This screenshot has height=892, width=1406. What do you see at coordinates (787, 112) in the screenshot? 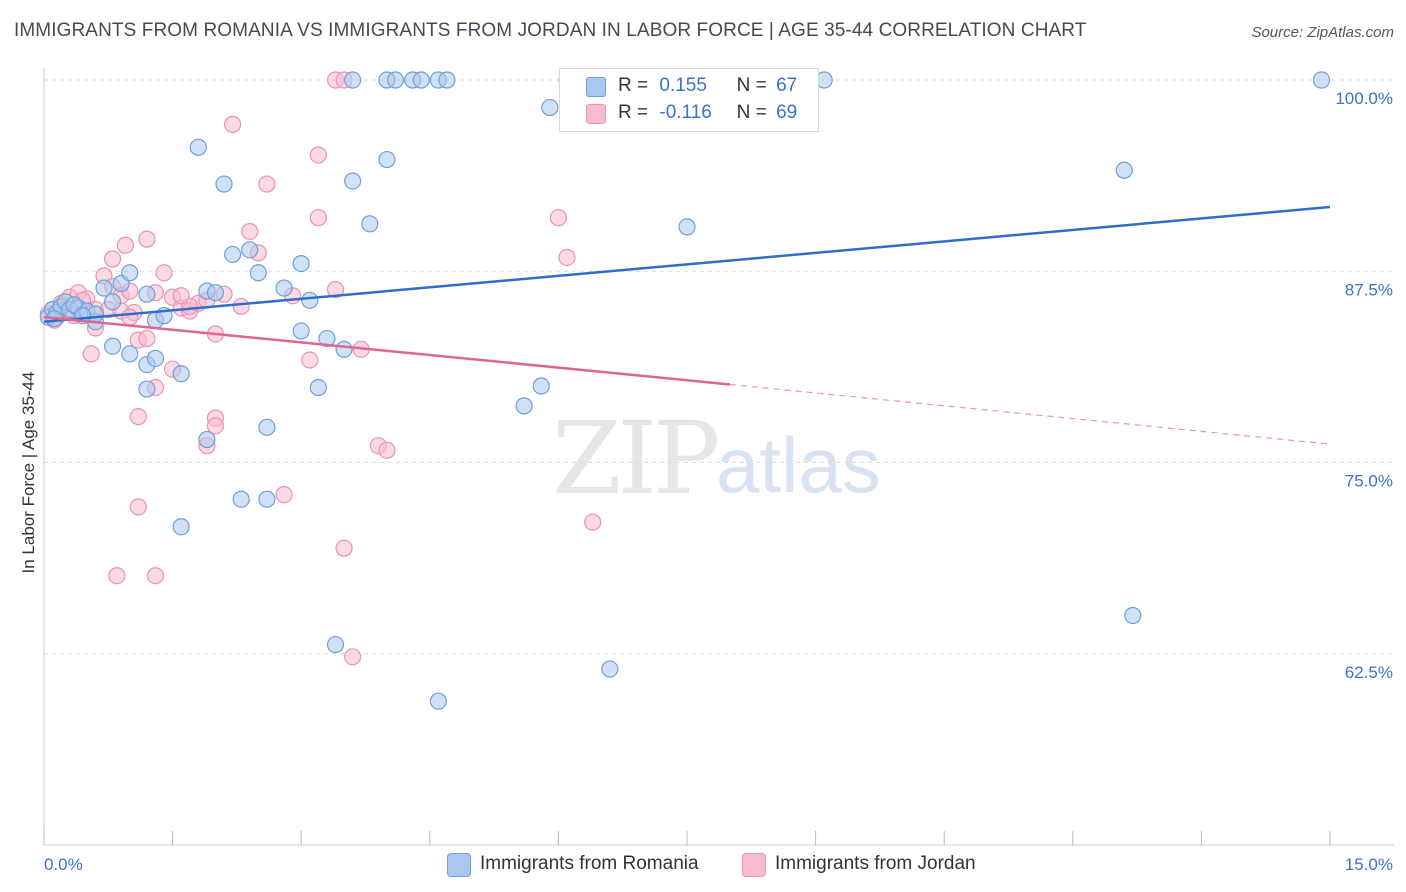
I see `jordan-n-value: 69` at bounding box center [787, 112].